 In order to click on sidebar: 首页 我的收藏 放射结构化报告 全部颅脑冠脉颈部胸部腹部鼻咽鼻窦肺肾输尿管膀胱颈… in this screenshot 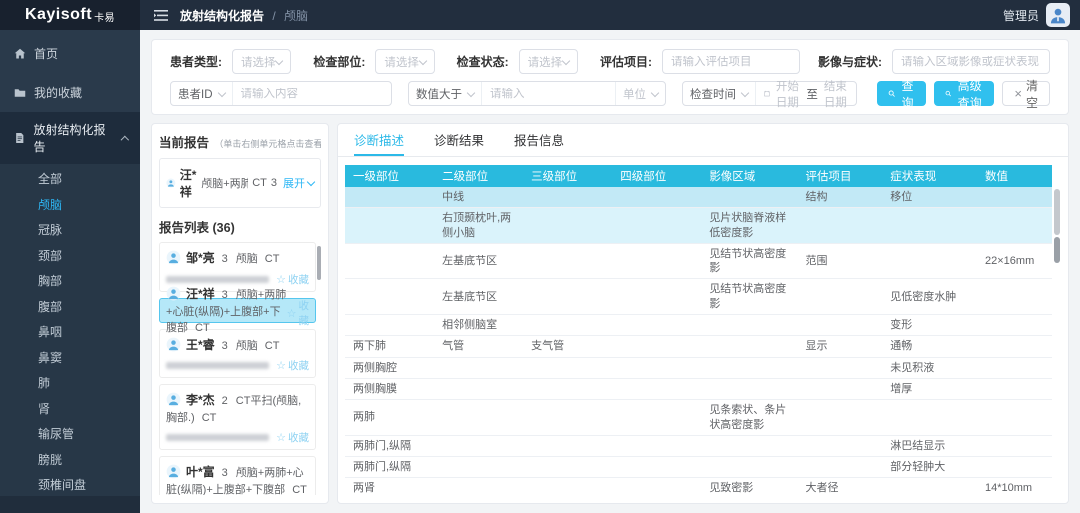, I will do `click(70, 271)`.